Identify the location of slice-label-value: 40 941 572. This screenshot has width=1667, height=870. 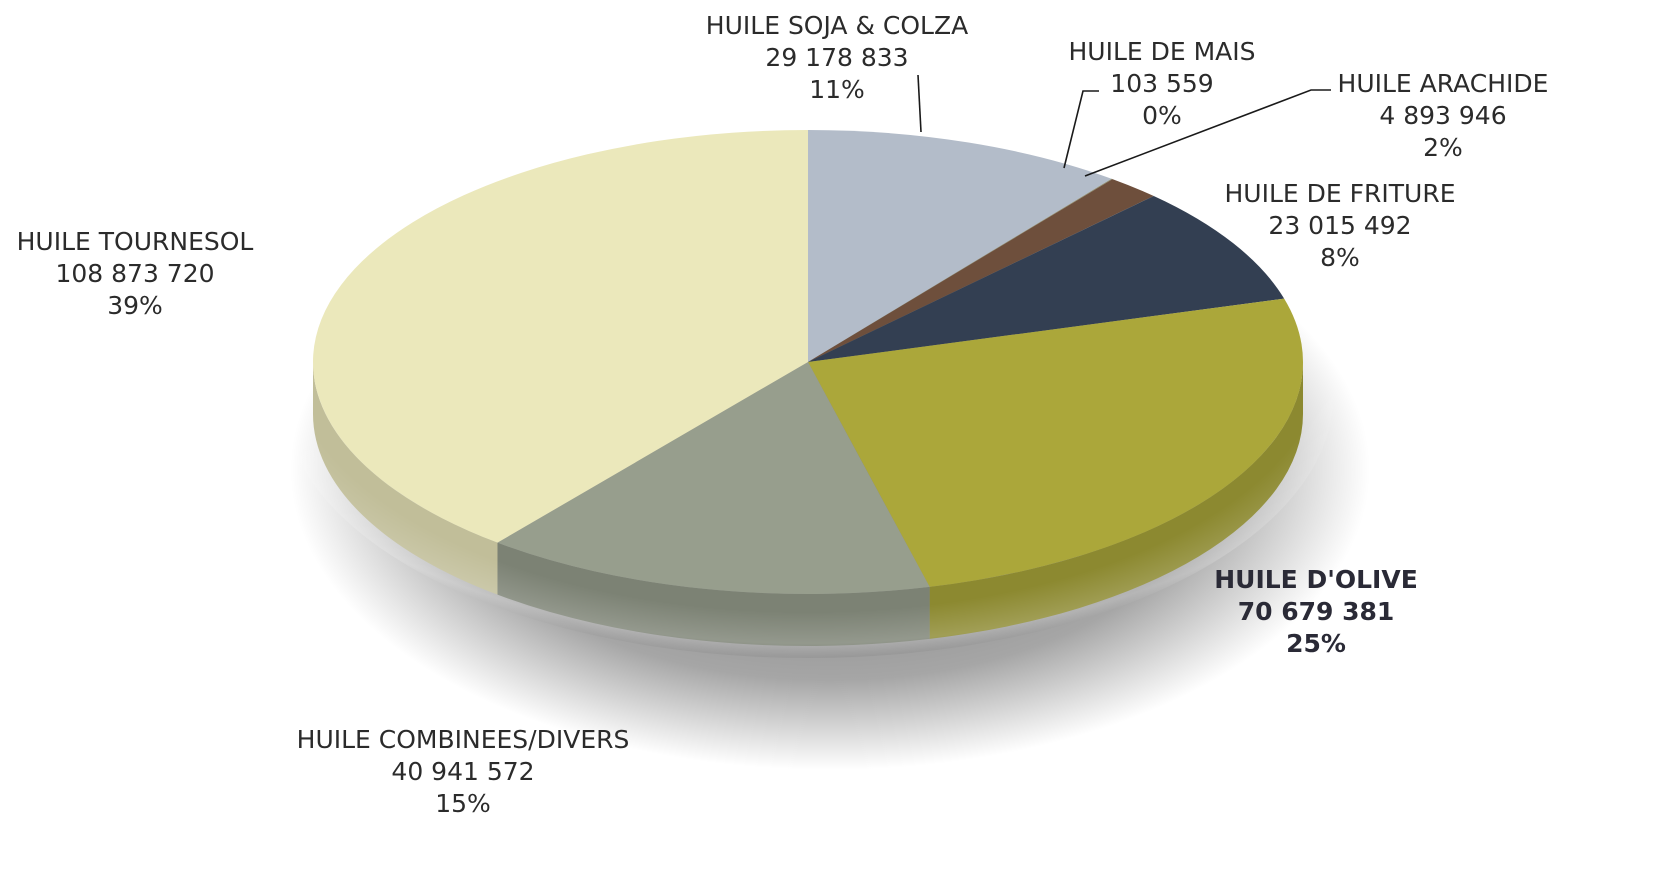
(462, 771).